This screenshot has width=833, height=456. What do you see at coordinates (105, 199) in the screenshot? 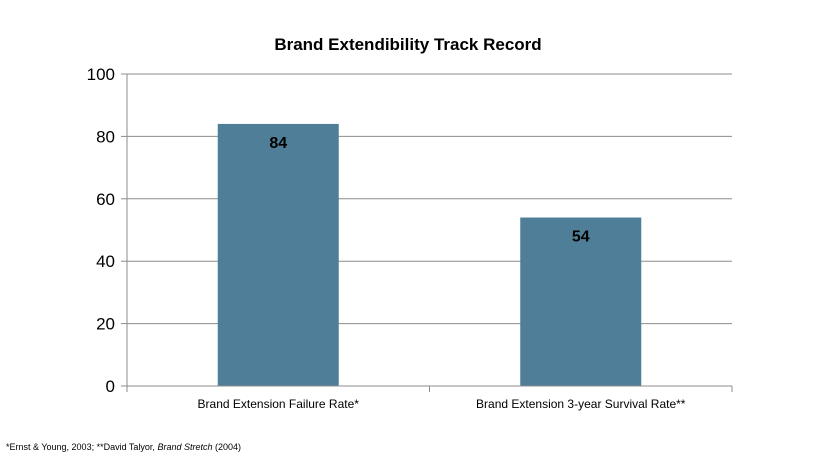
I see `y-tick-label: 60` at bounding box center [105, 199].